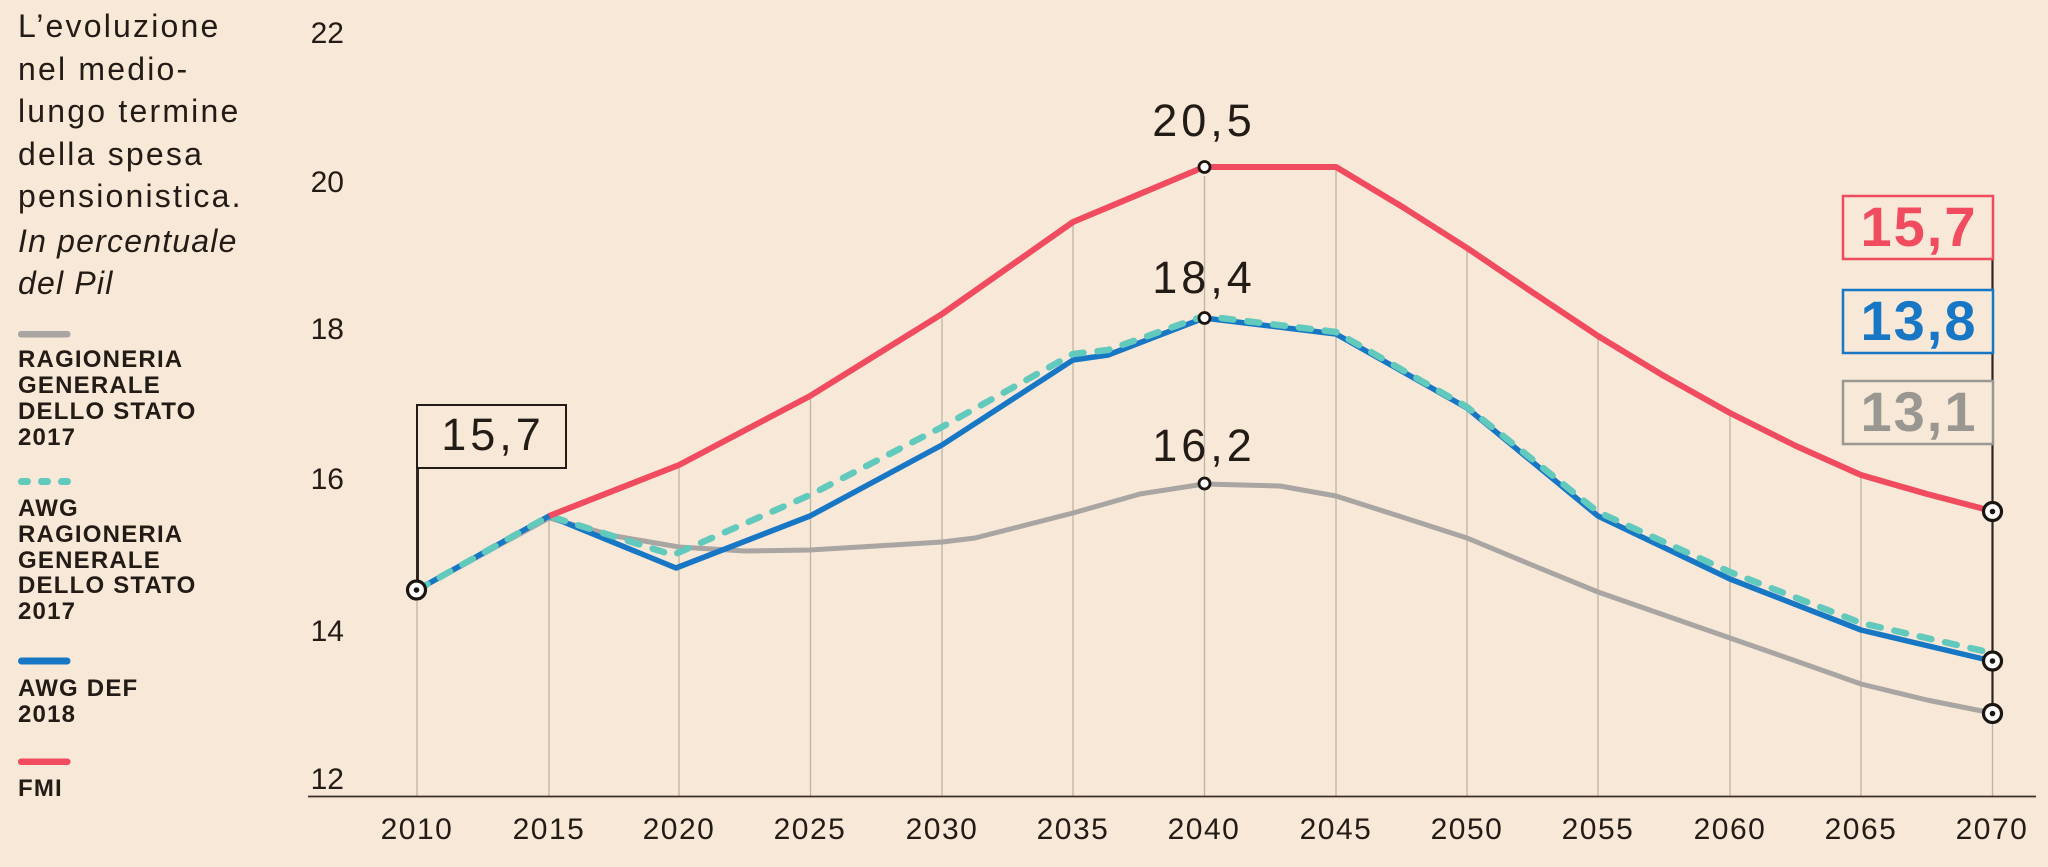  What do you see at coordinates (66, 283) in the screenshot?
I see `svg-text: del Pil` at bounding box center [66, 283].